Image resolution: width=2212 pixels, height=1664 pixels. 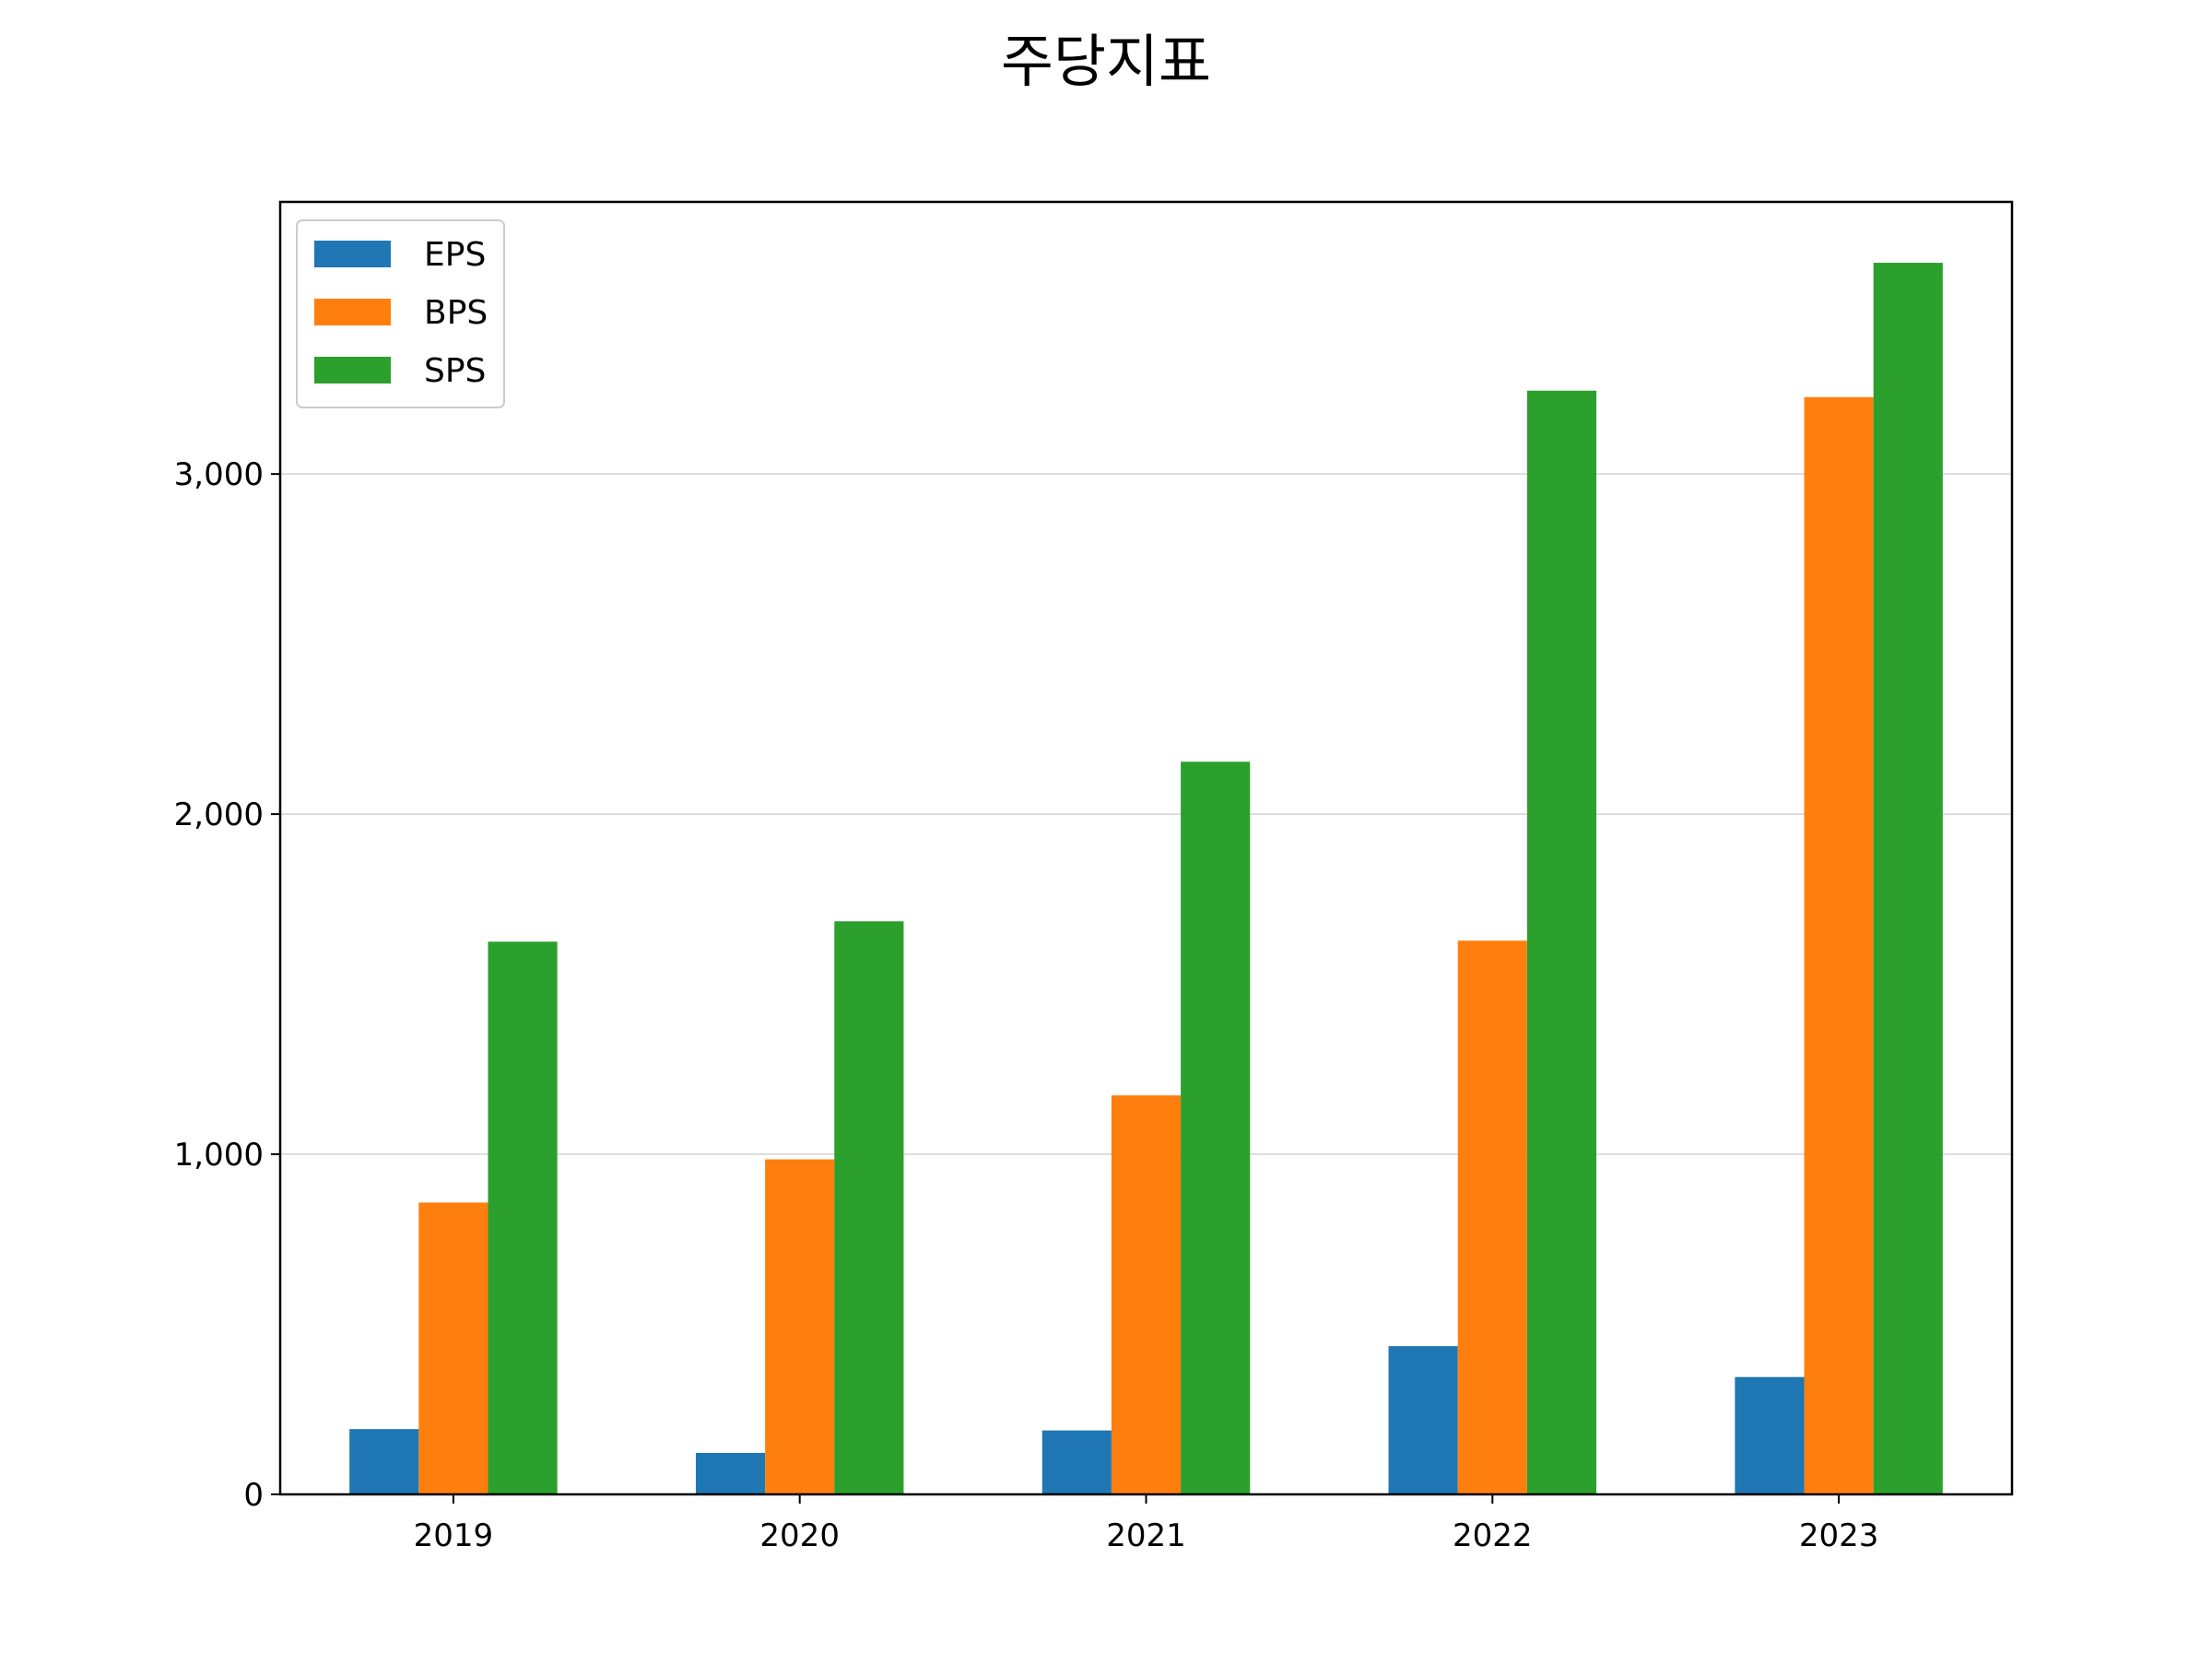 What do you see at coordinates (523, 1217) in the screenshot?
I see `bar-sps-2019` at bounding box center [523, 1217].